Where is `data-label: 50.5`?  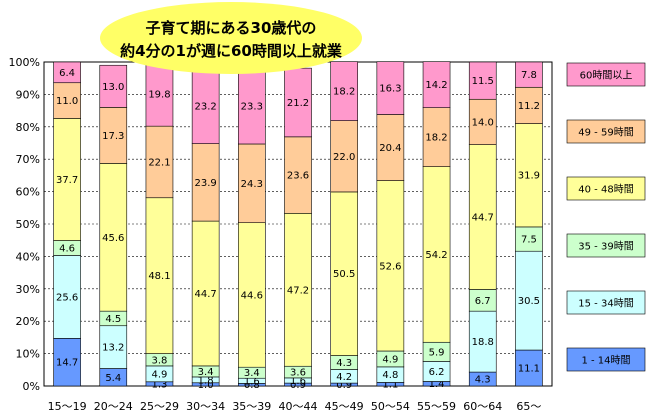 data-label: 50.5 is located at coordinates (344, 274).